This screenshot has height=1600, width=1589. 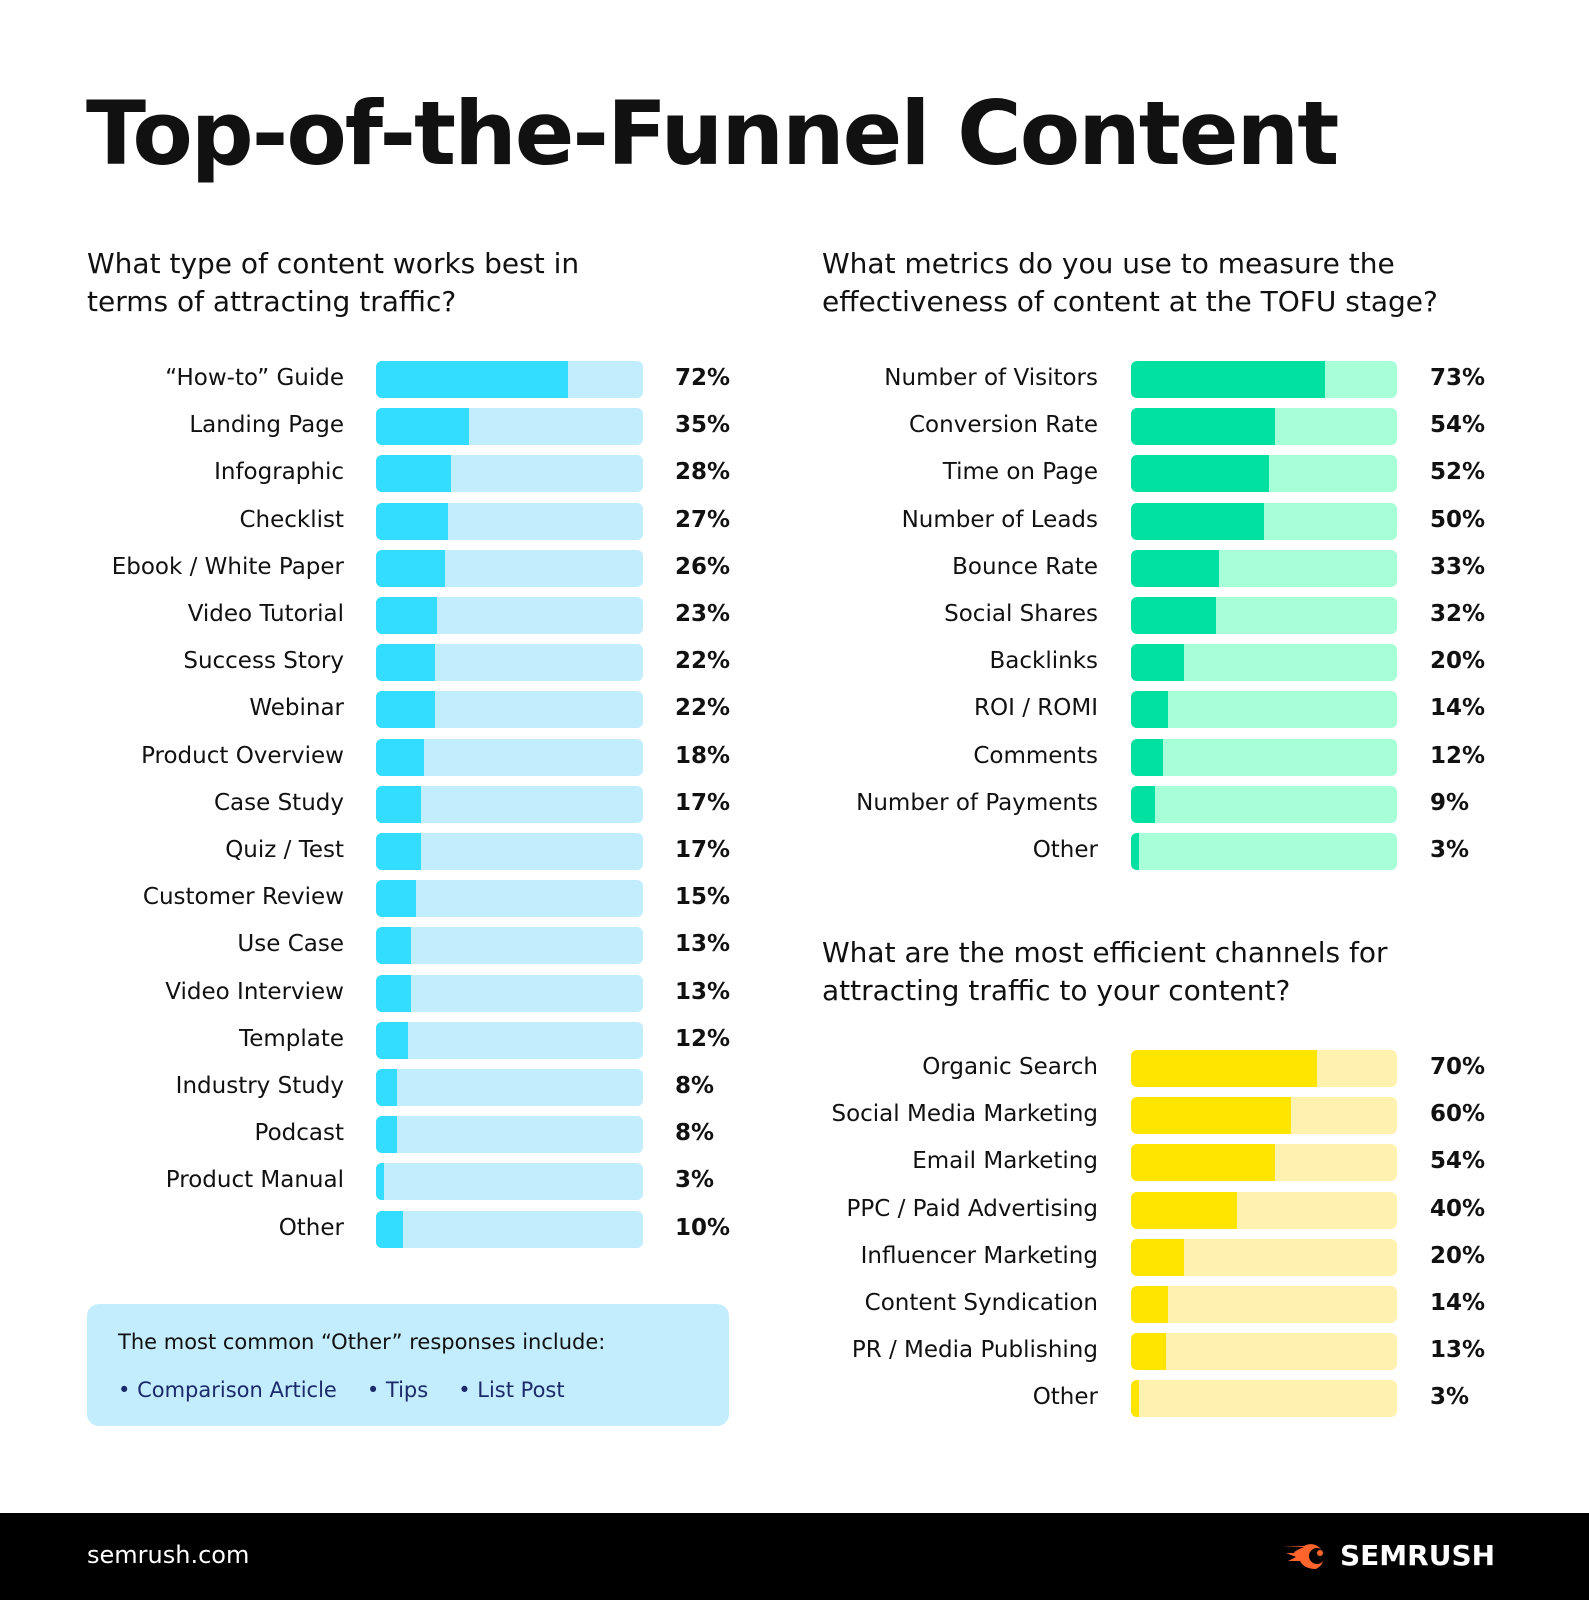 I want to click on page-title: Top-of-the-Funnel Content, so click(x=712, y=133).